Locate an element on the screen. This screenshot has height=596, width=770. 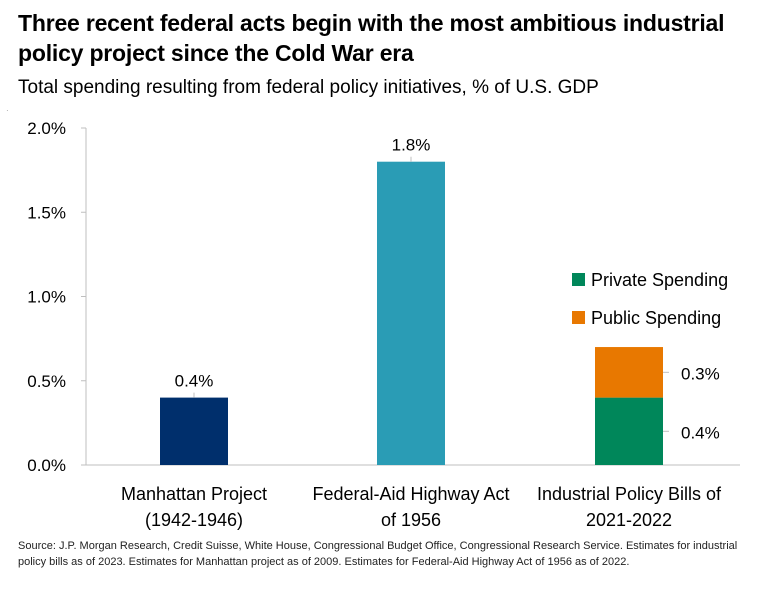
legend-label: Private Spending is located at coordinates (659, 280).